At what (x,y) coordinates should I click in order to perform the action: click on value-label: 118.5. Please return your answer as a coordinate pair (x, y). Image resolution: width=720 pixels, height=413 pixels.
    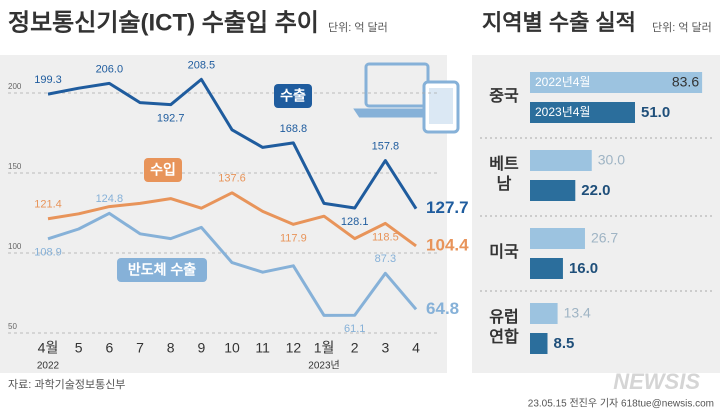
    Looking at the image, I should click on (385, 237).